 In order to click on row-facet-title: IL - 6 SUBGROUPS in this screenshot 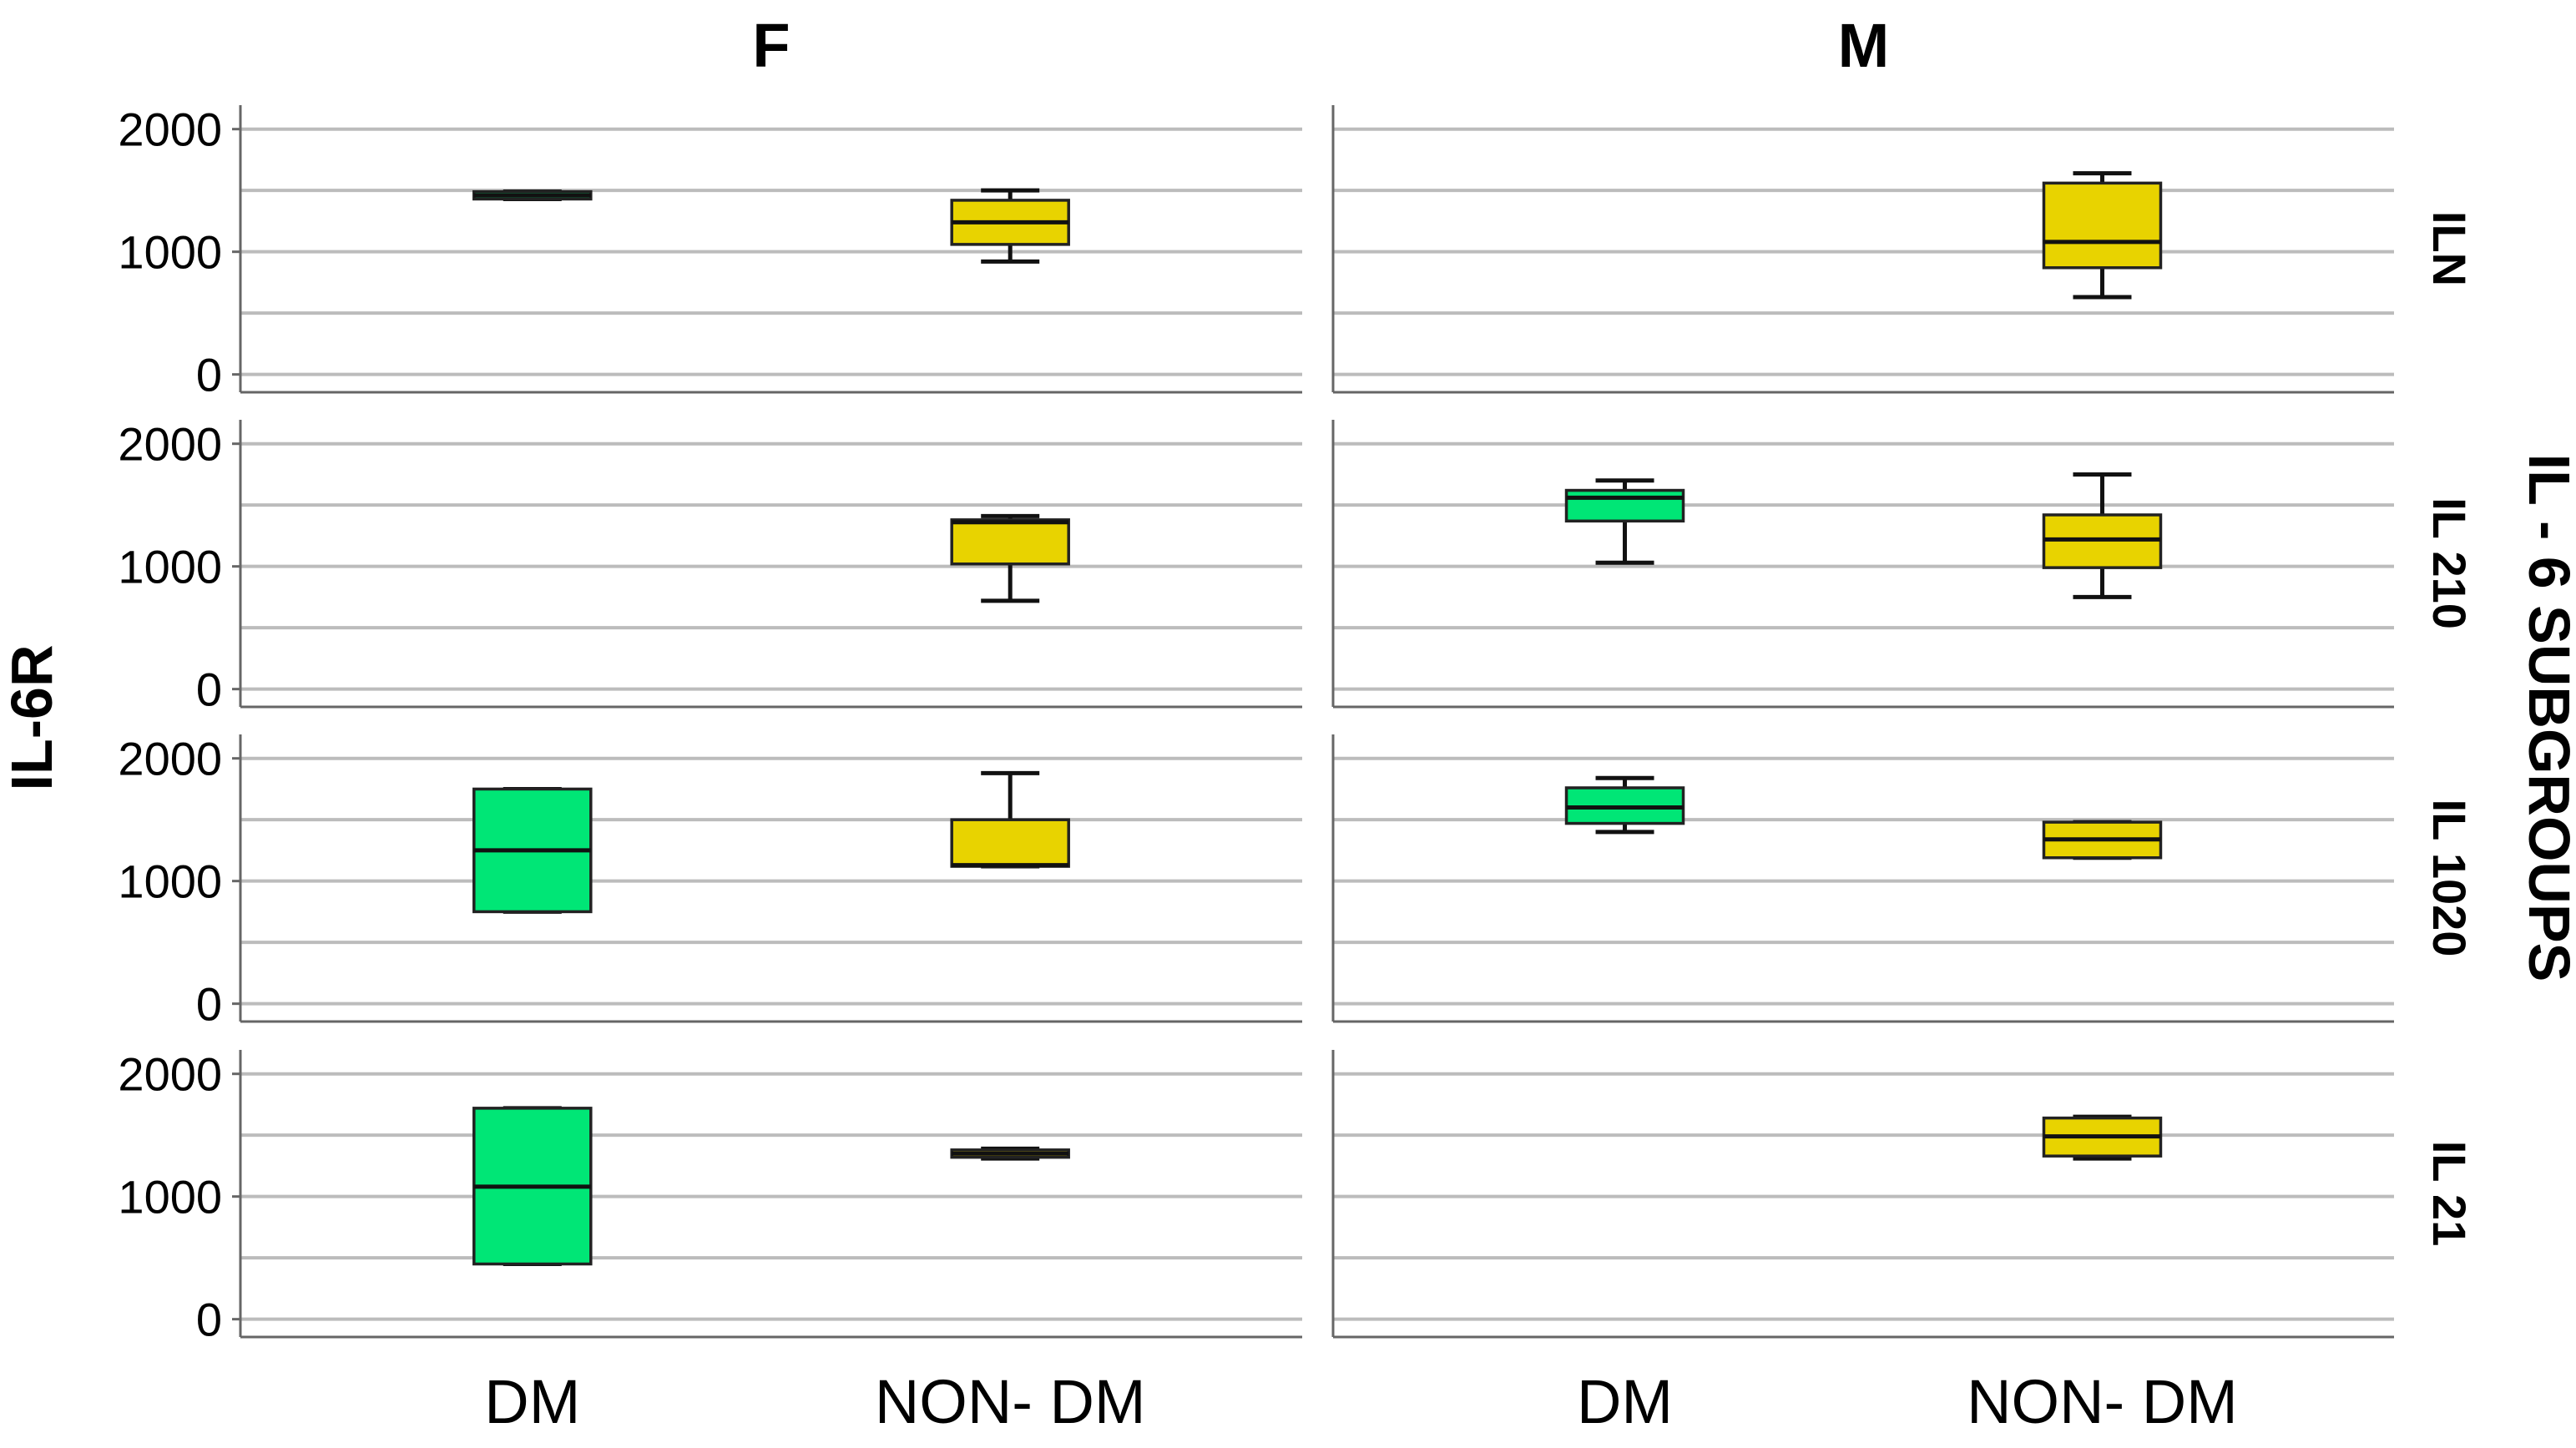, I will do `click(2546, 718)`.